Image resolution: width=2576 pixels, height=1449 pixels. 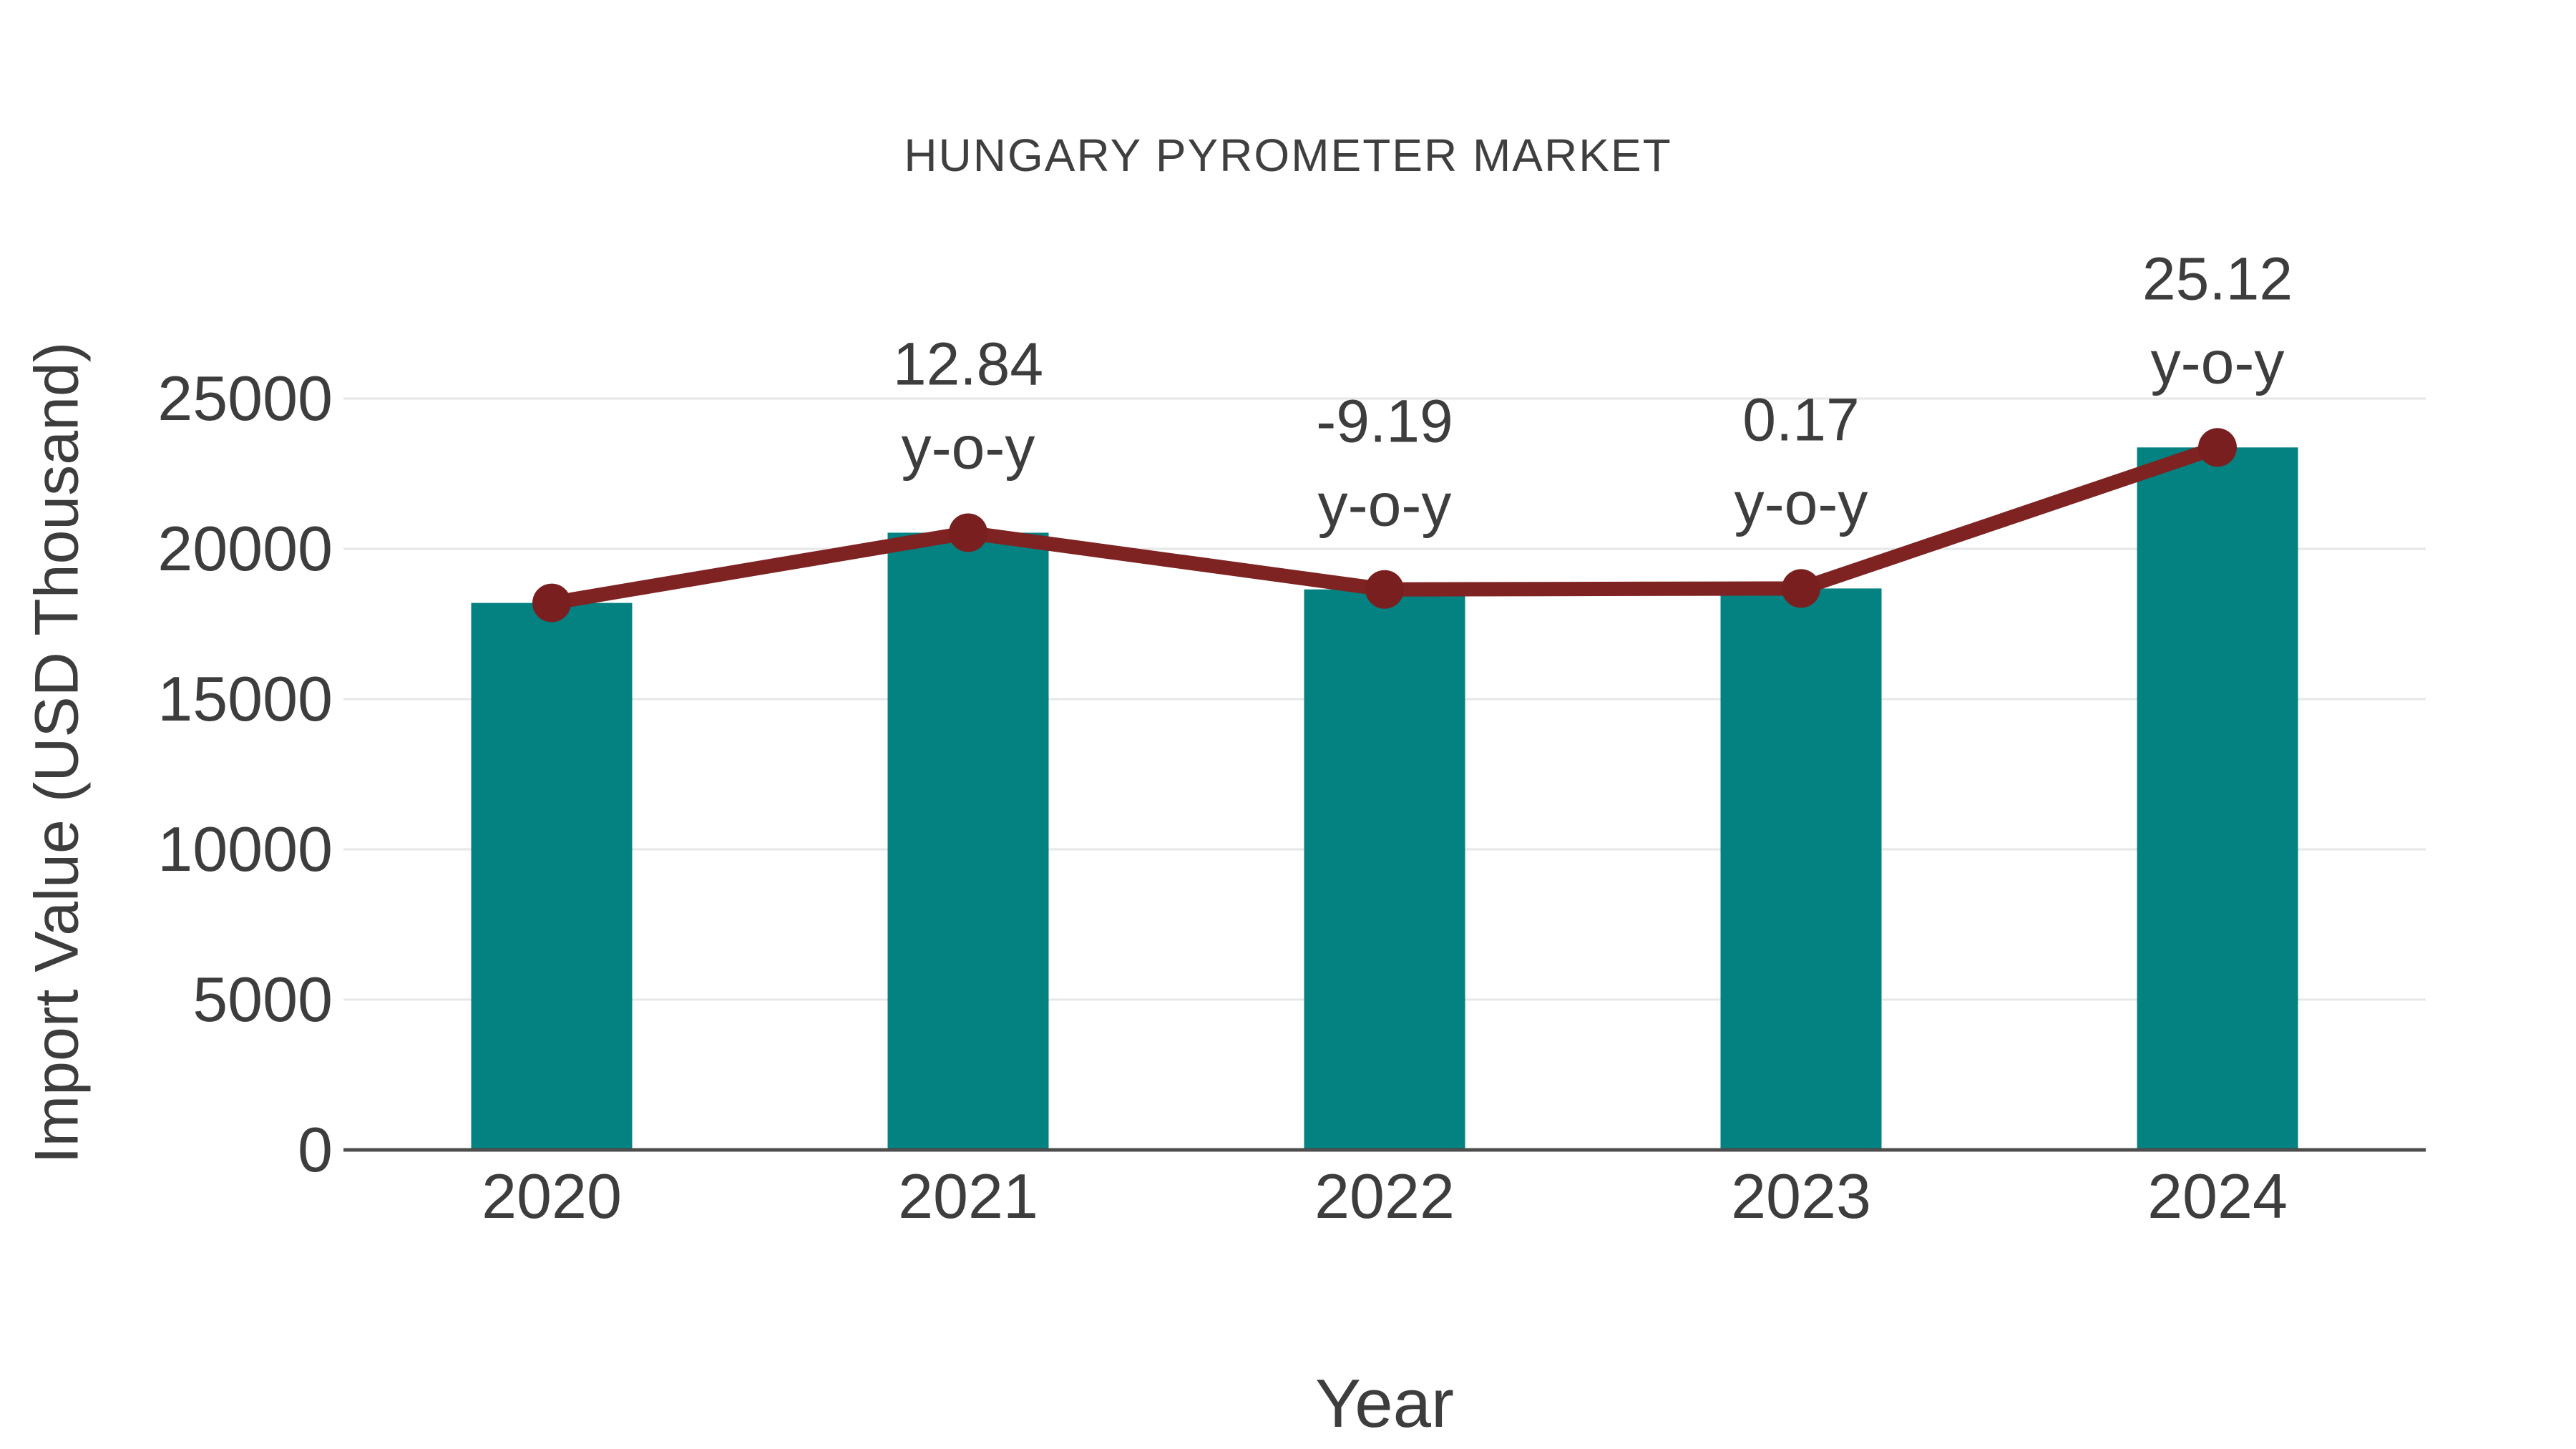 What do you see at coordinates (2217, 447) in the screenshot?
I see `marker-2024` at bounding box center [2217, 447].